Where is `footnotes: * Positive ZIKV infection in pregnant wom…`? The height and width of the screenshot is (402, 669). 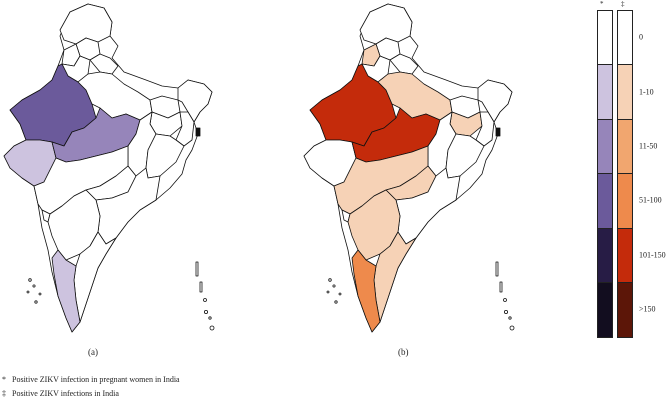 footnotes: * Positive ZIKV infection in pregnant wom… is located at coordinates (91, 387).